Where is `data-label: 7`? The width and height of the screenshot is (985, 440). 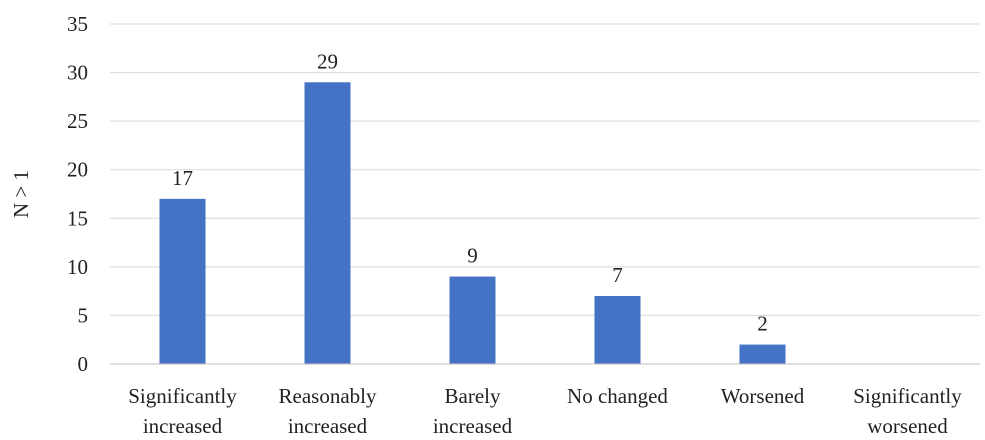
data-label: 7 is located at coordinates (617, 275).